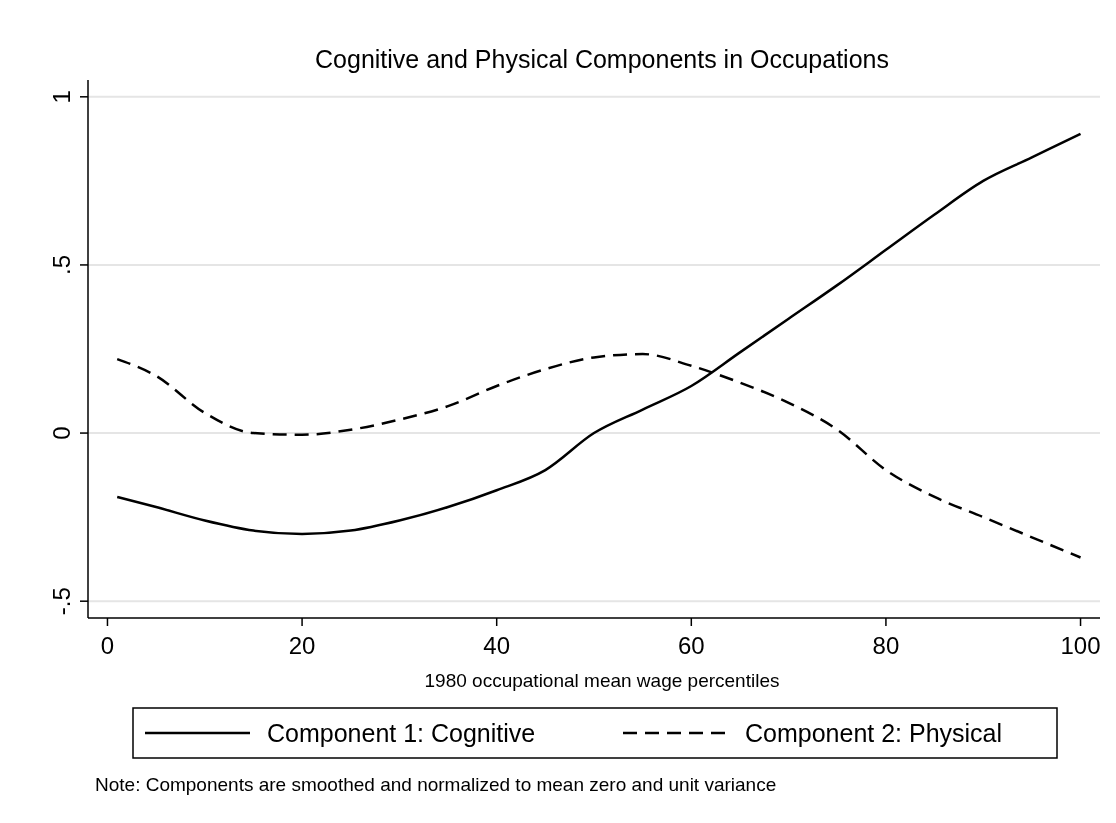 The height and width of the screenshot is (823, 1116). Describe the element at coordinates (302, 645) in the screenshot. I see `x-tick-label: 20` at that location.